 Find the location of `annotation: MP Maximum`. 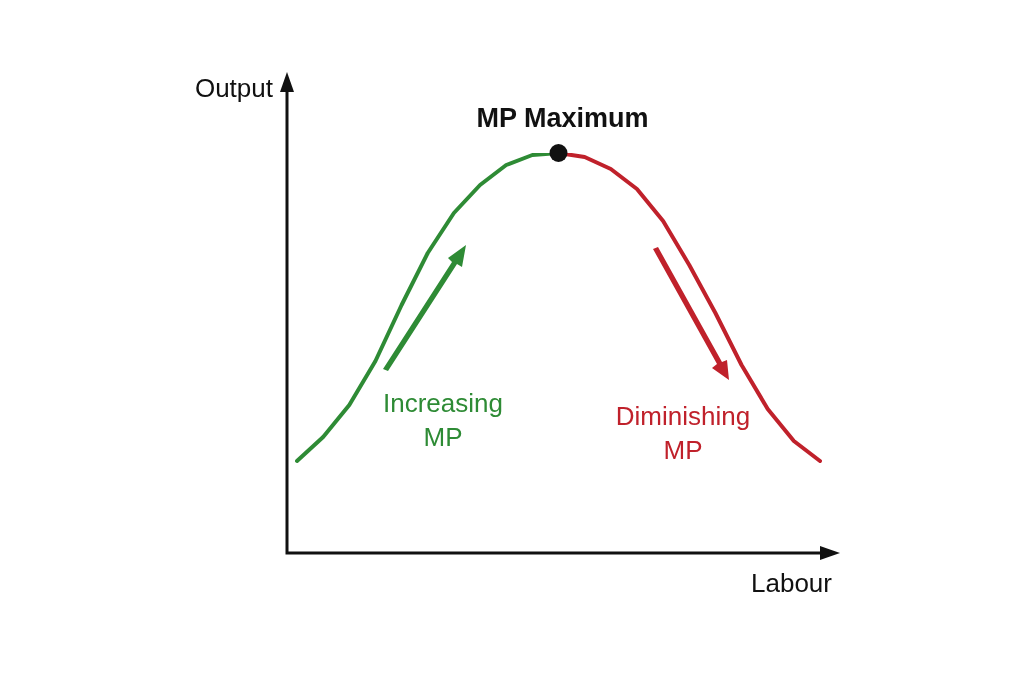

annotation: MP Maximum is located at coordinates (562, 118).